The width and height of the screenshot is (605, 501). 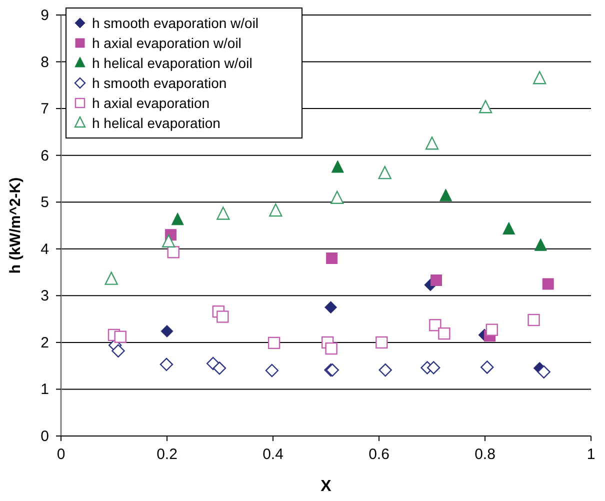 What do you see at coordinates (44, 155) in the screenshot?
I see `y-tick-label: 6` at bounding box center [44, 155].